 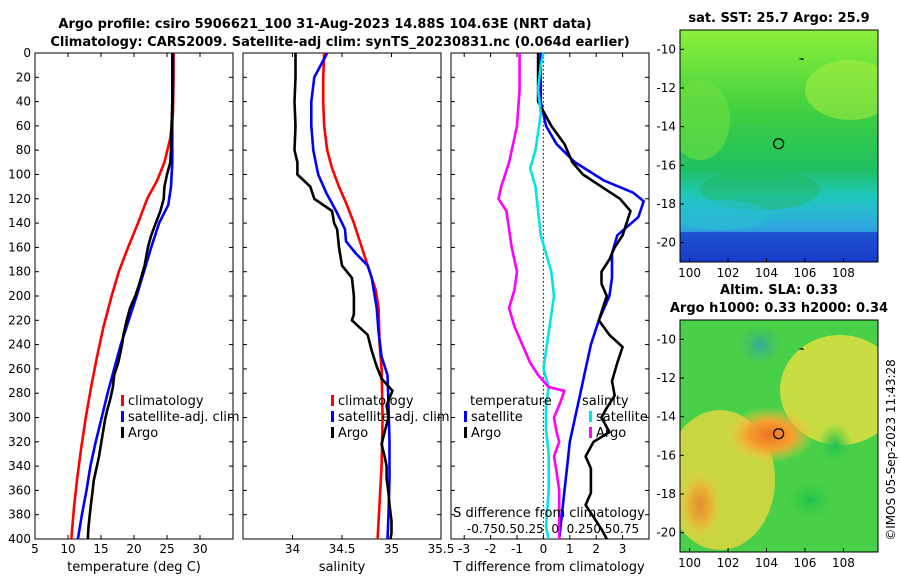 I want to click on y-tick-label: 240, so click(x=19, y=345).